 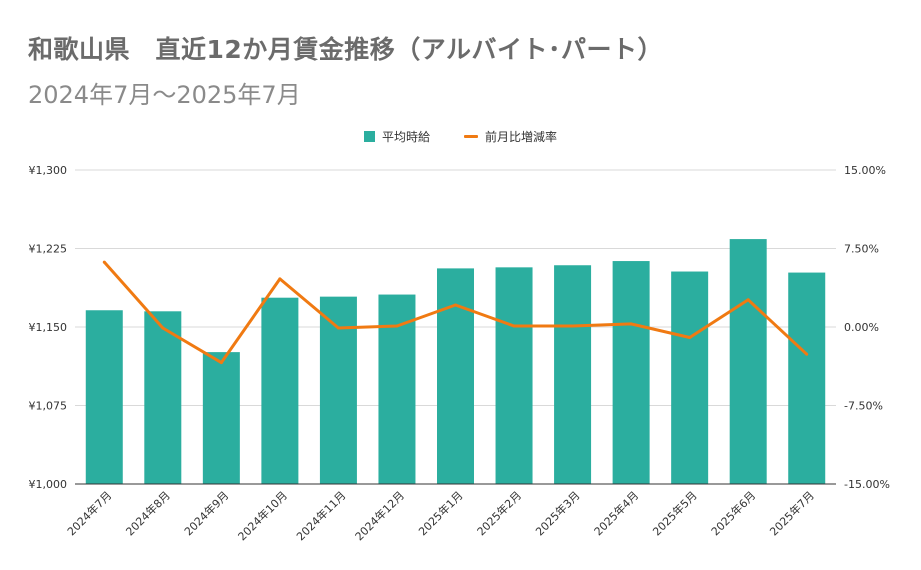 What do you see at coordinates (861, 249) in the screenshot?
I see `y-right-tick-label: 7.50%` at bounding box center [861, 249].